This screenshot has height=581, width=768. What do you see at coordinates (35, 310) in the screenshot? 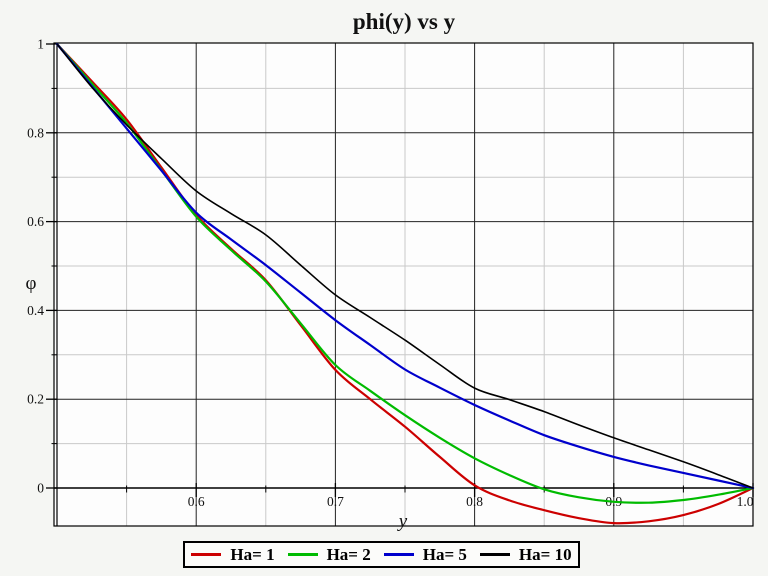
I see `y-tick-label-0.4: 0.4` at bounding box center [35, 310].